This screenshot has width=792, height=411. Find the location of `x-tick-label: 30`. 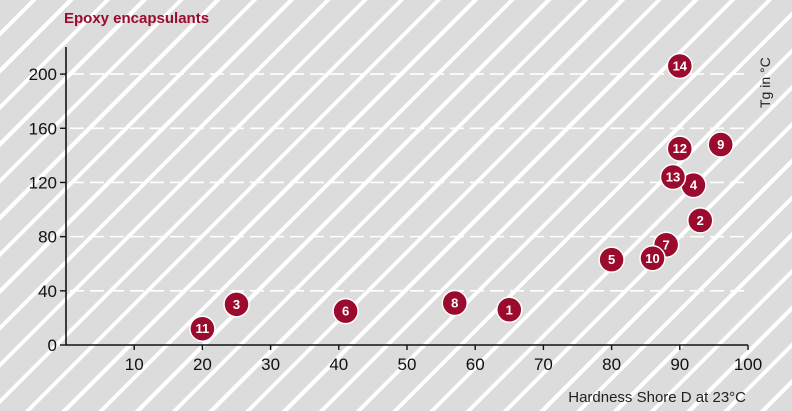

x-tick-label: 30 is located at coordinates (270, 364).